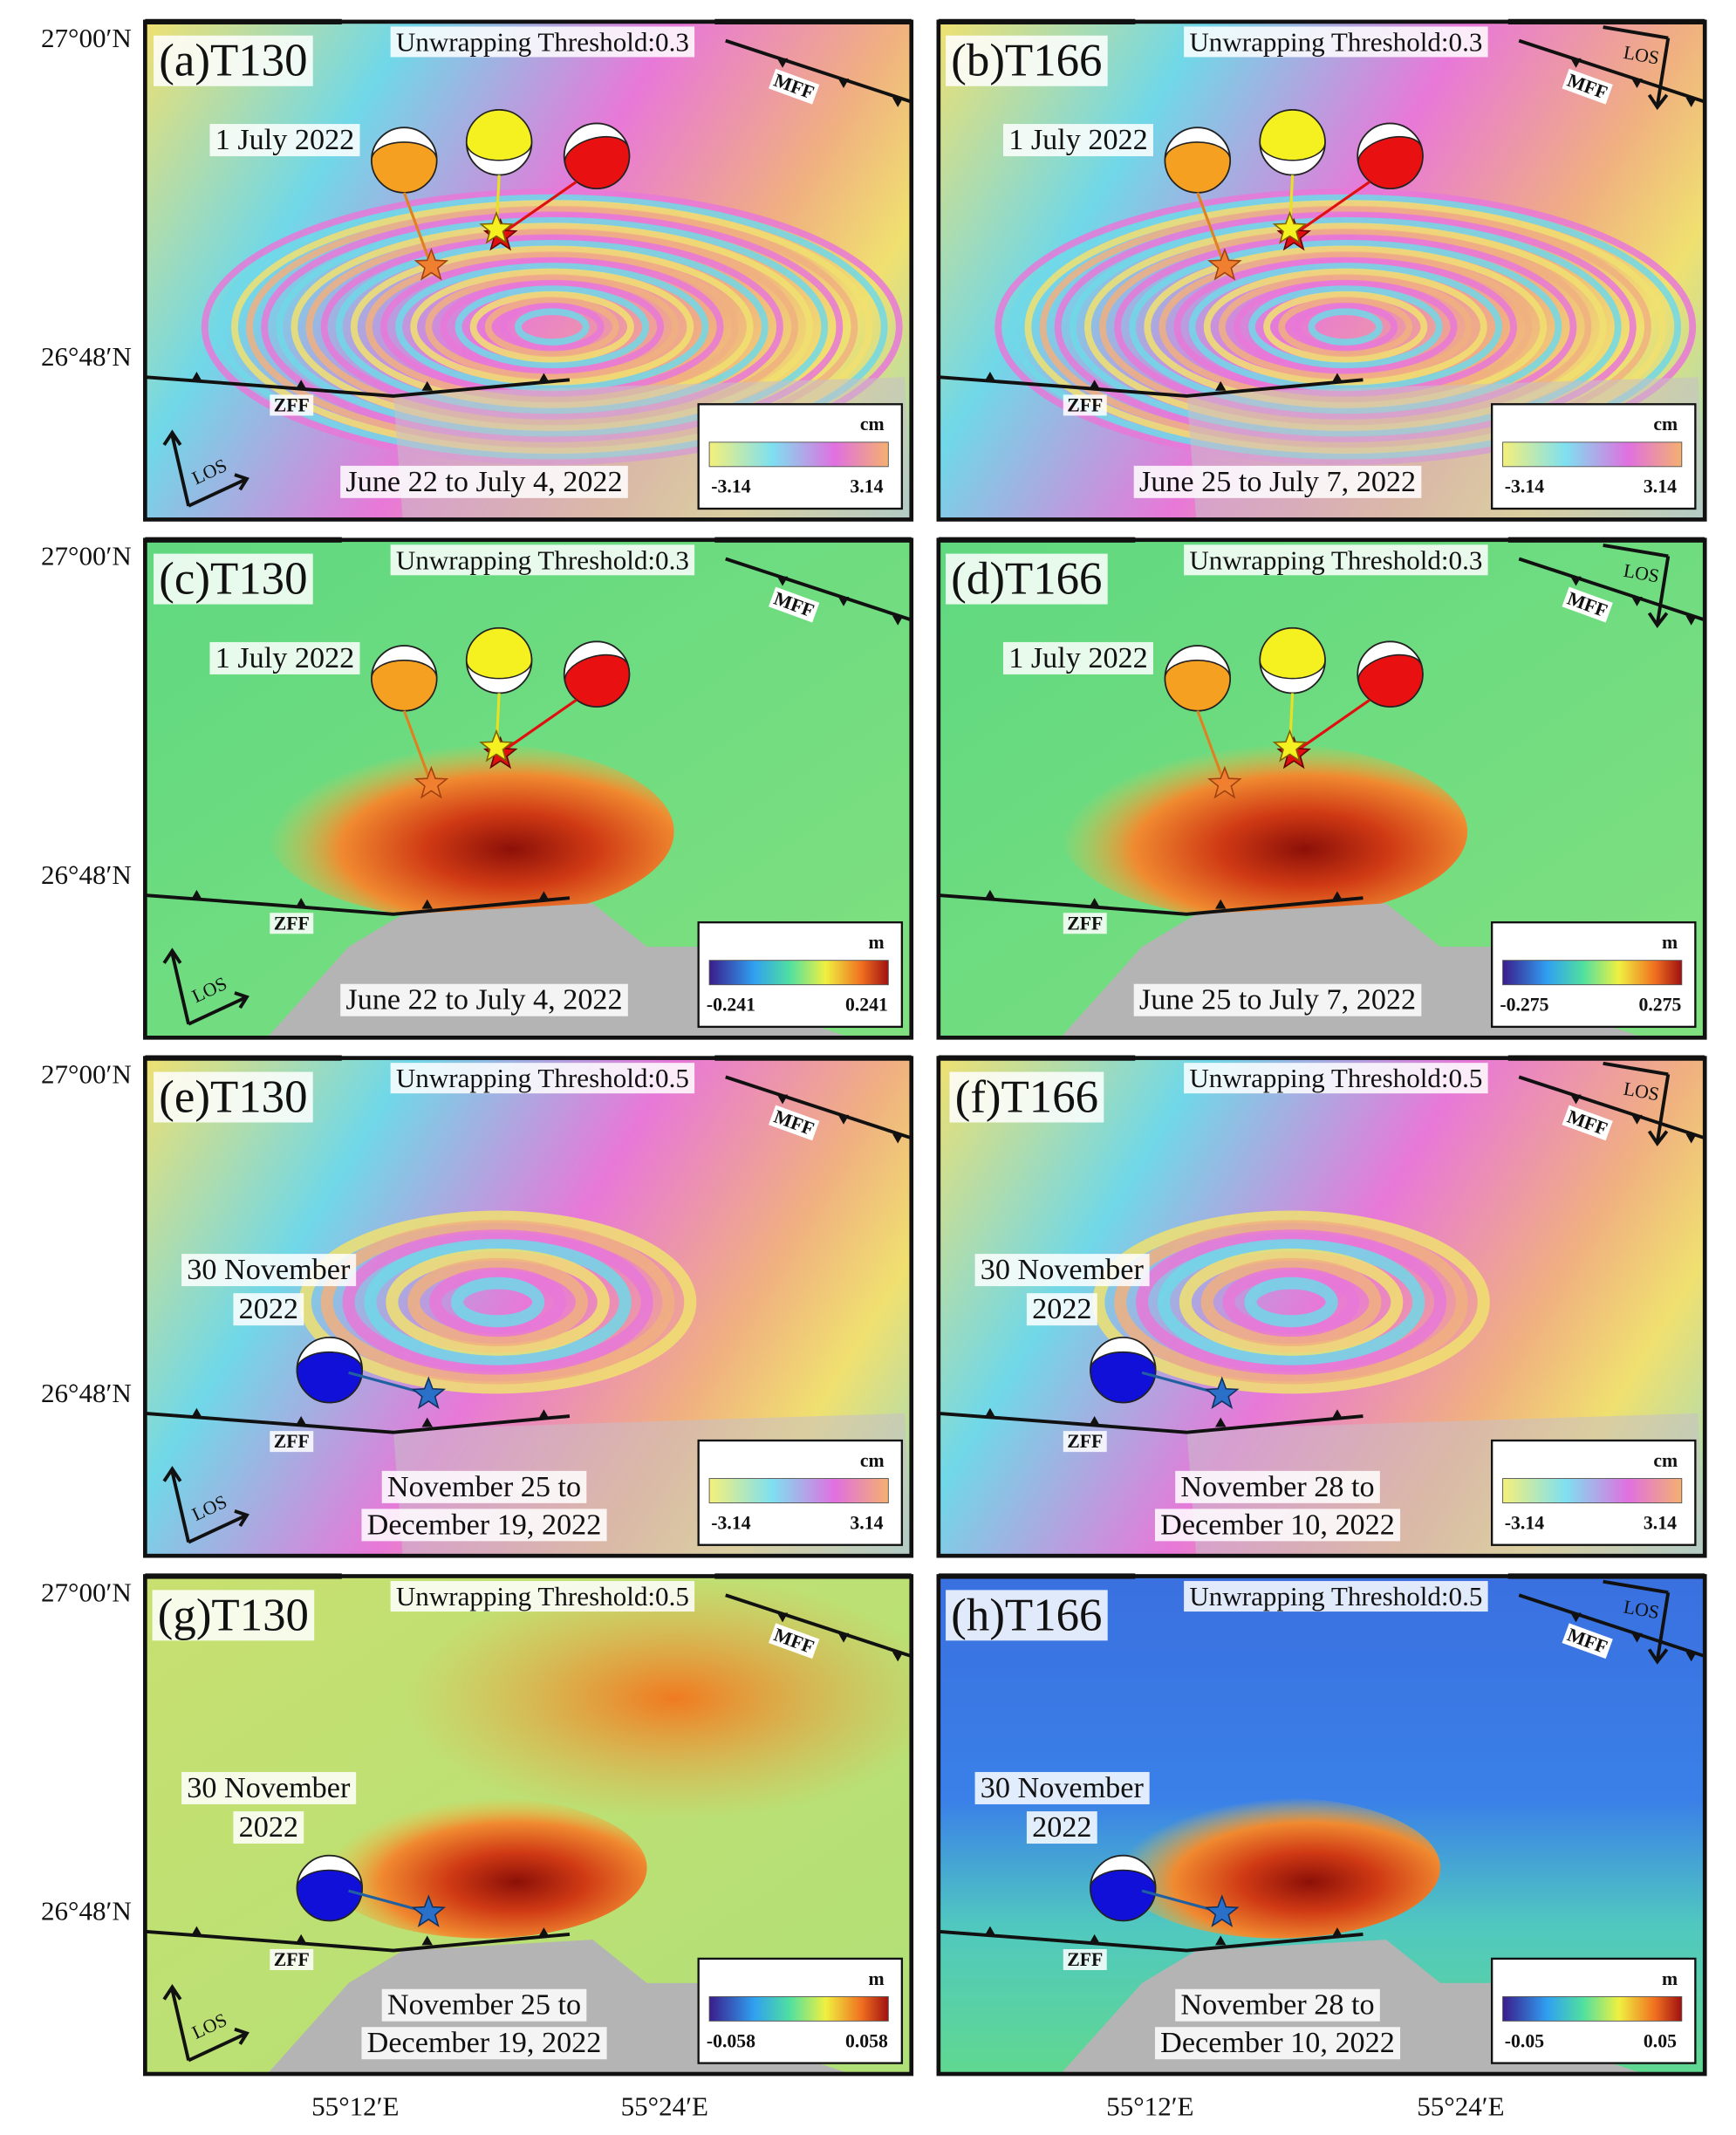 The height and width of the screenshot is (2135, 1736). What do you see at coordinates (1659, 1005) in the screenshot?
I see `colorbar-max: 0.275` at bounding box center [1659, 1005].